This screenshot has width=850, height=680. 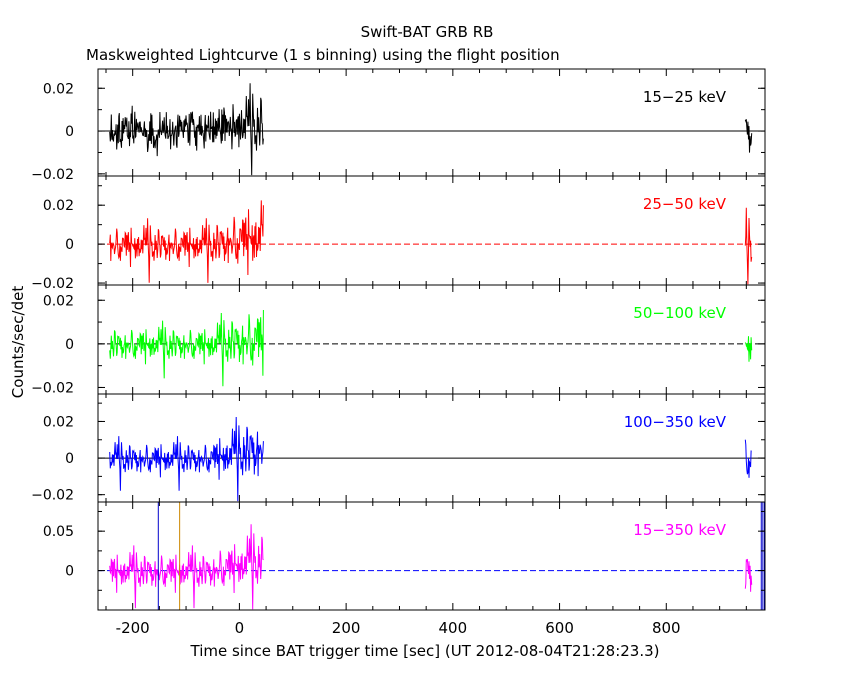 I want to click on panel-5-band-label: 15−350 keV, so click(x=679, y=530).